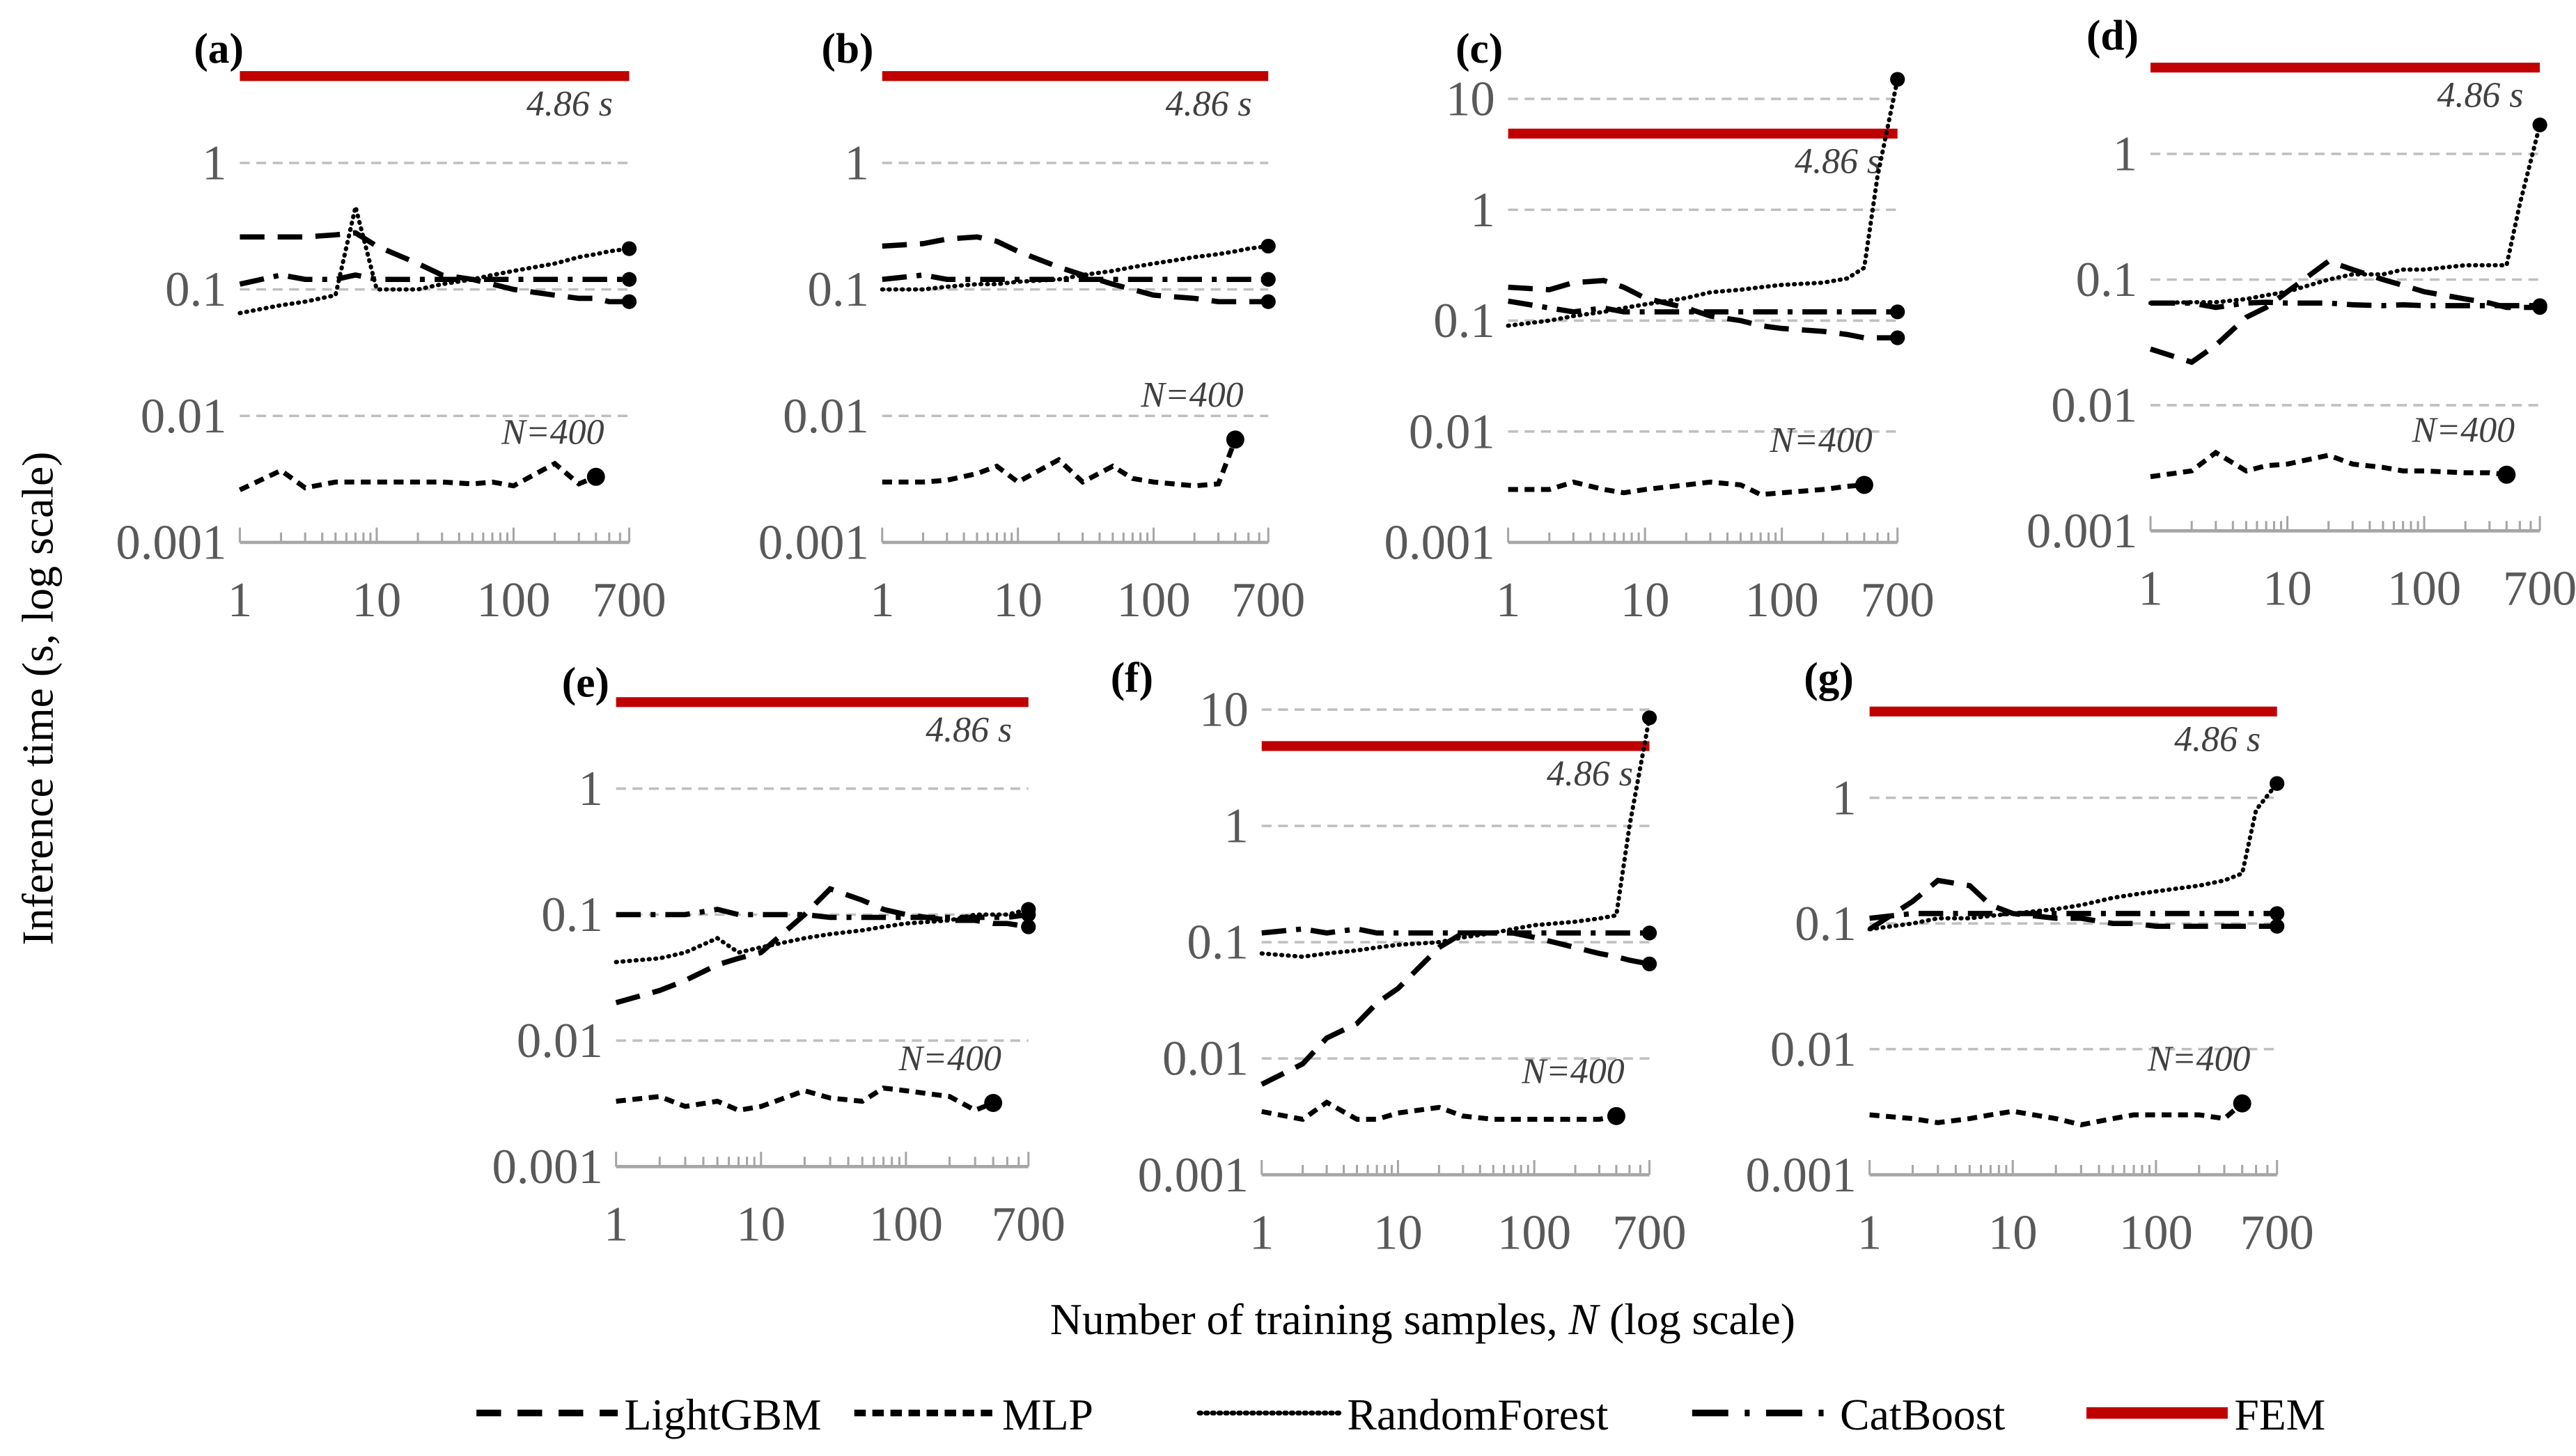 The width and height of the screenshot is (2576, 1456). Describe the element at coordinates (2029, 957) in the screenshot. I see `panel-g: (g) 0.001 0.01 0.1 1 1 10 100 700 4.86 s N=400` at that location.